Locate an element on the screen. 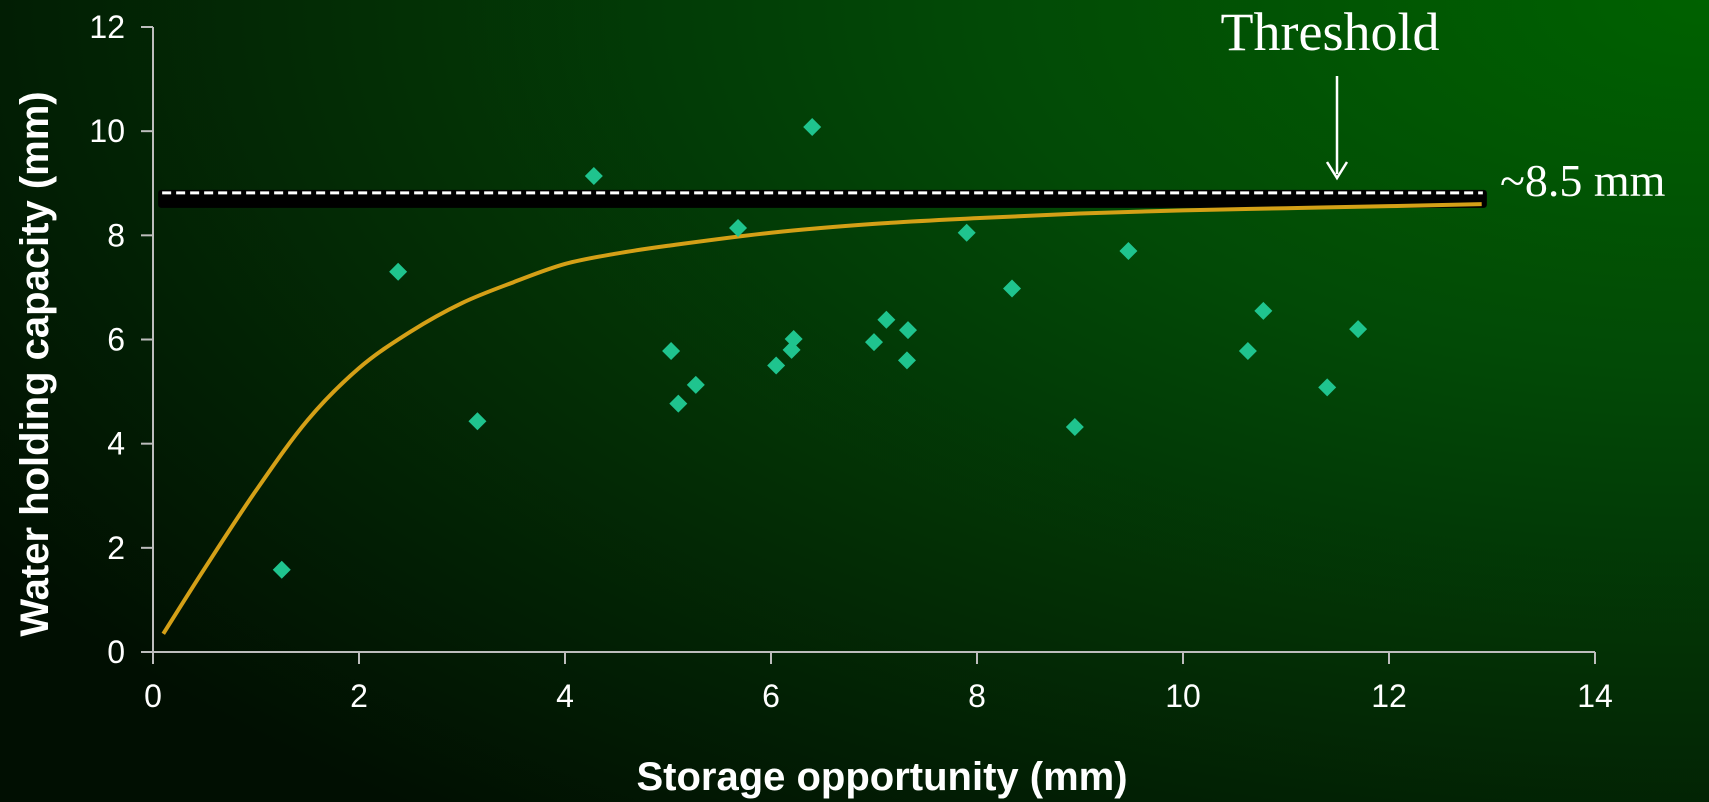  y-tick-label: 4 is located at coordinates (116, 444).